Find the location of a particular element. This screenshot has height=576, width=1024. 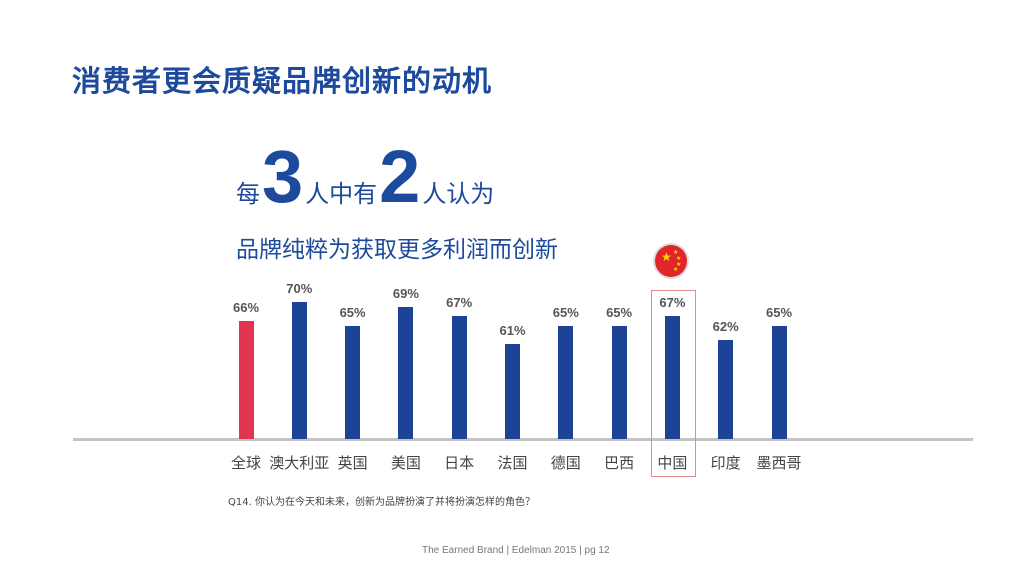

footer: The Earned Brand | Edelman 2015 | pg 12 is located at coordinates (516, 550).